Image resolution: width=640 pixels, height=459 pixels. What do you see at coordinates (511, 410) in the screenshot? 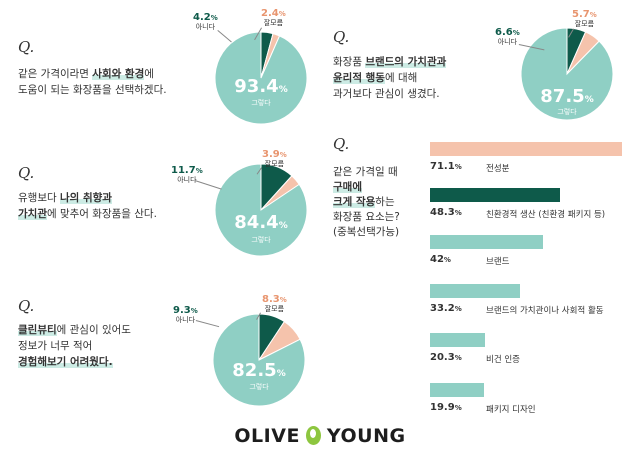
I see `bar-category-label: 패키지 디자인` at bounding box center [511, 410].